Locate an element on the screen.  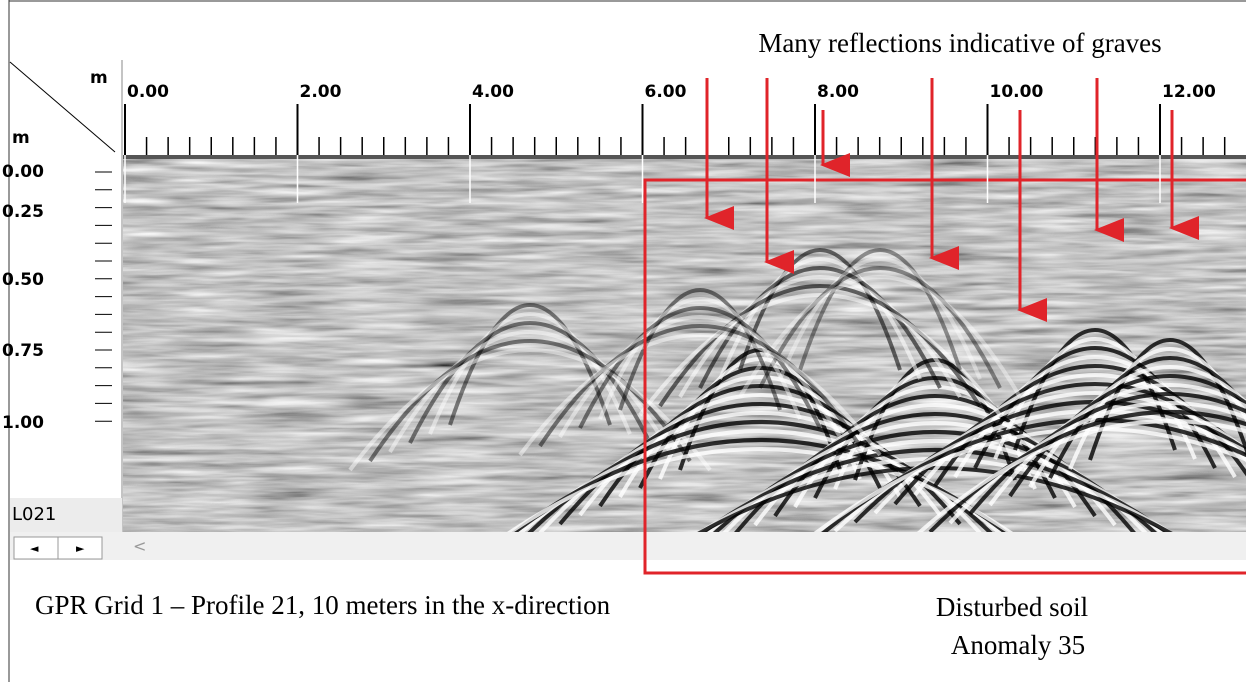
x-tick-label: 10.00 is located at coordinates (1017, 92).